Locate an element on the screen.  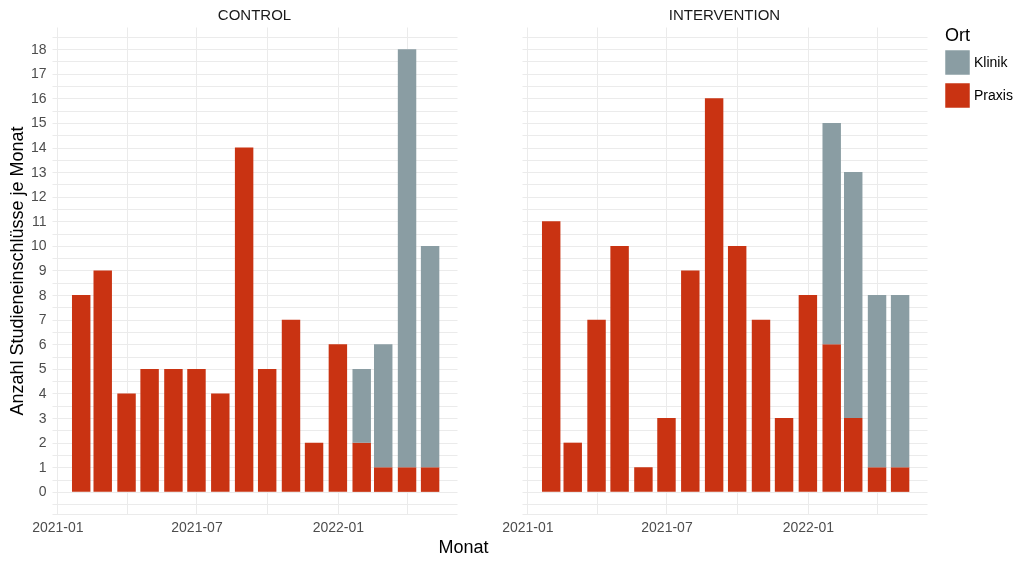
y-tick-label: 1 is located at coordinates (42, 466).